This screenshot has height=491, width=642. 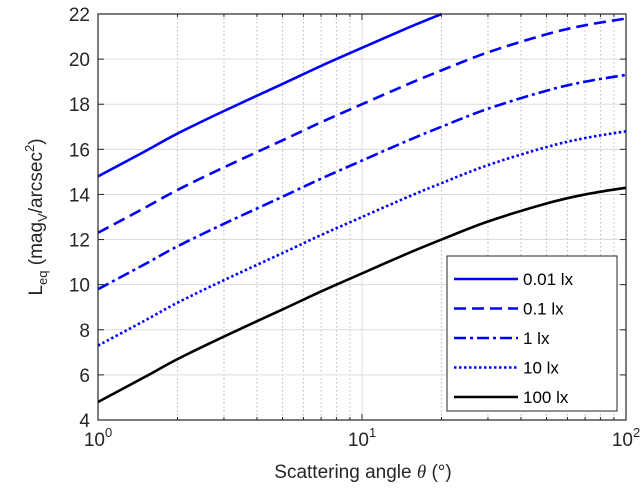 What do you see at coordinates (36, 290) in the screenshot?
I see `y-axis-label-main: L` at bounding box center [36, 290].